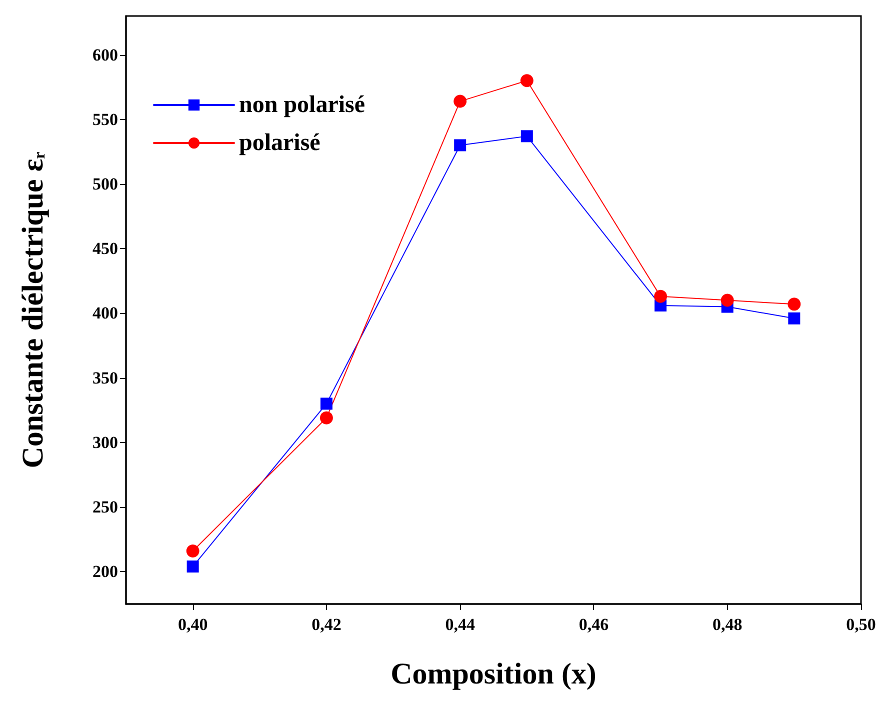  What do you see at coordinates (105, 442) in the screenshot?
I see `y-tick-label: 300` at bounding box center [105, 442].